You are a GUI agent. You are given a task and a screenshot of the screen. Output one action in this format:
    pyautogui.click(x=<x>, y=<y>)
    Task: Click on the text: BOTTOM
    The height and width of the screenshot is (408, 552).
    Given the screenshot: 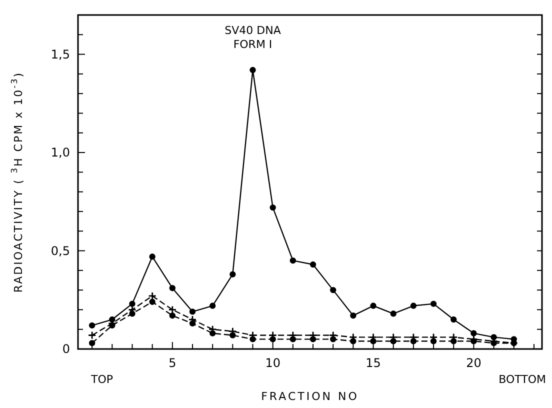 What is the action you would take?
    pyautogui.click(x=522, y=379)
    